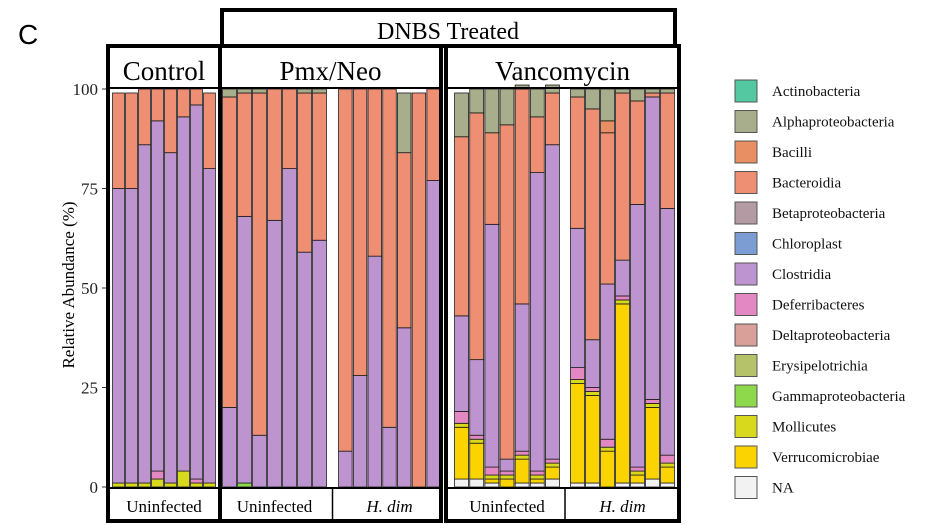 This screenshot has width=929, height=525. What do you see at coordinates (562, 71) in the screenshot?
I see `group-title: Vancomycin` at bounding box center [562, 71].